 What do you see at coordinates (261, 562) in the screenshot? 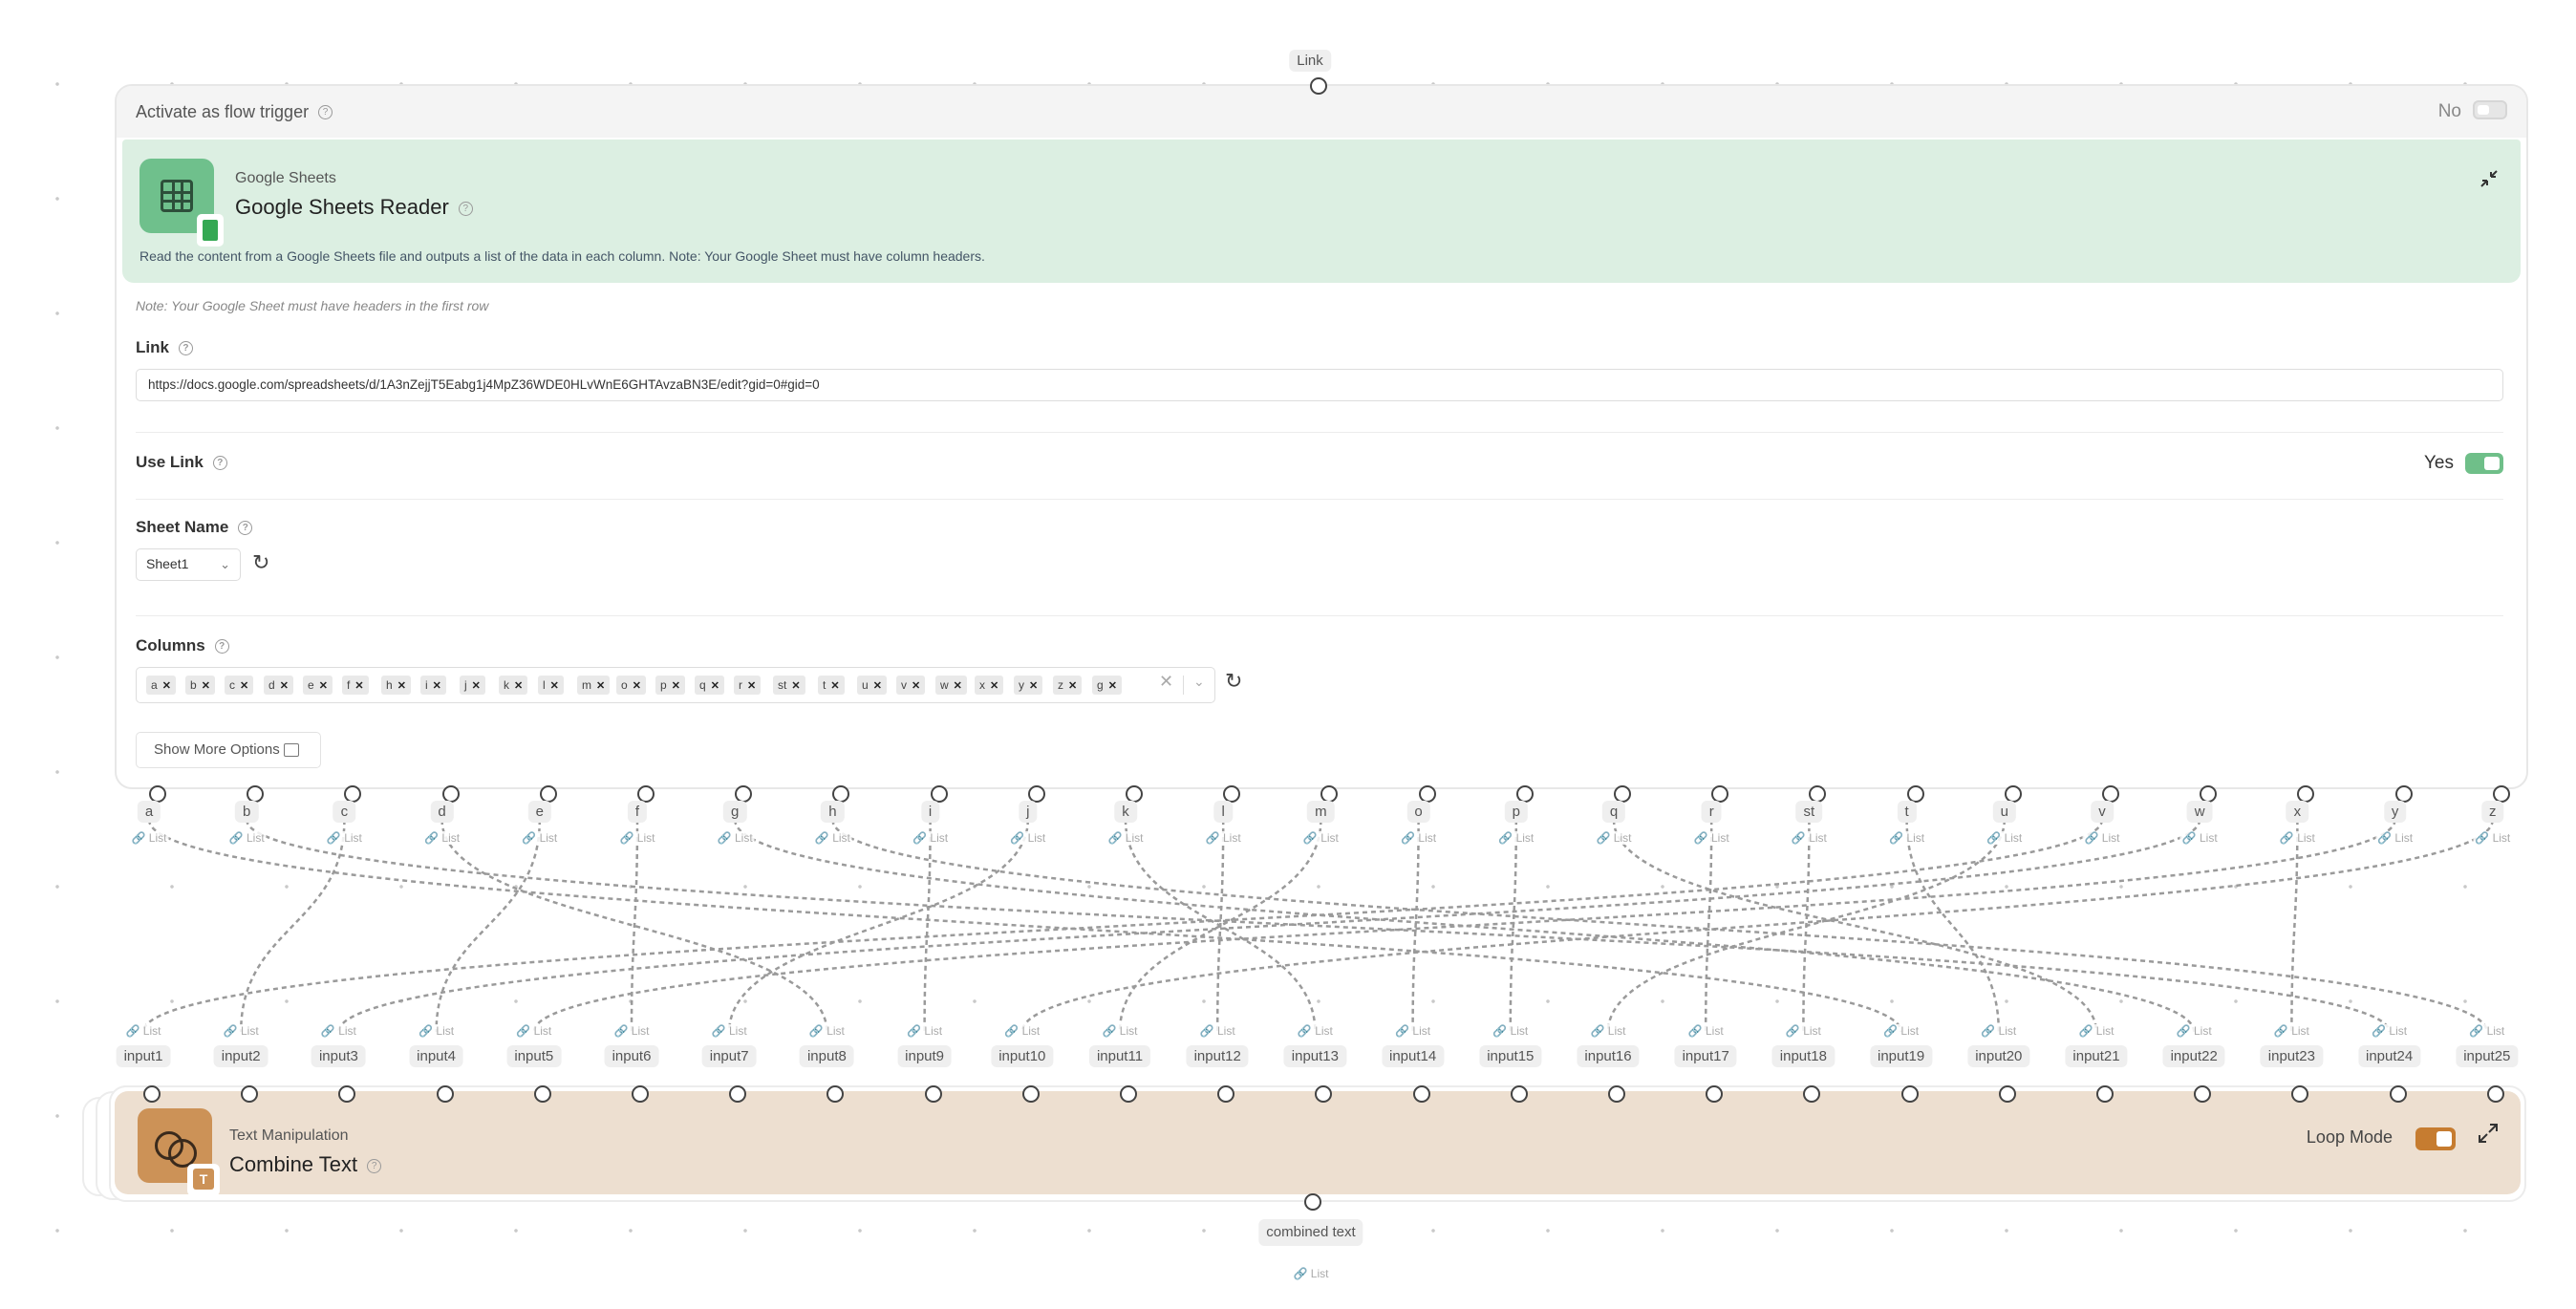
I see `refresh-sheets-icon: ↻` at bounding box center [261, 562].